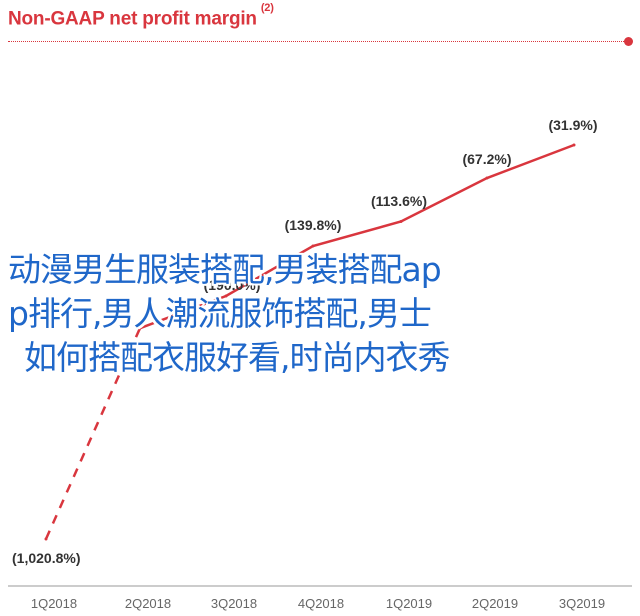  What do you see at coordinates (495, 603) in the screenshot?
I see `x-tick-label-2Q2019: 2Q2019` at bounding box center [495, 603].